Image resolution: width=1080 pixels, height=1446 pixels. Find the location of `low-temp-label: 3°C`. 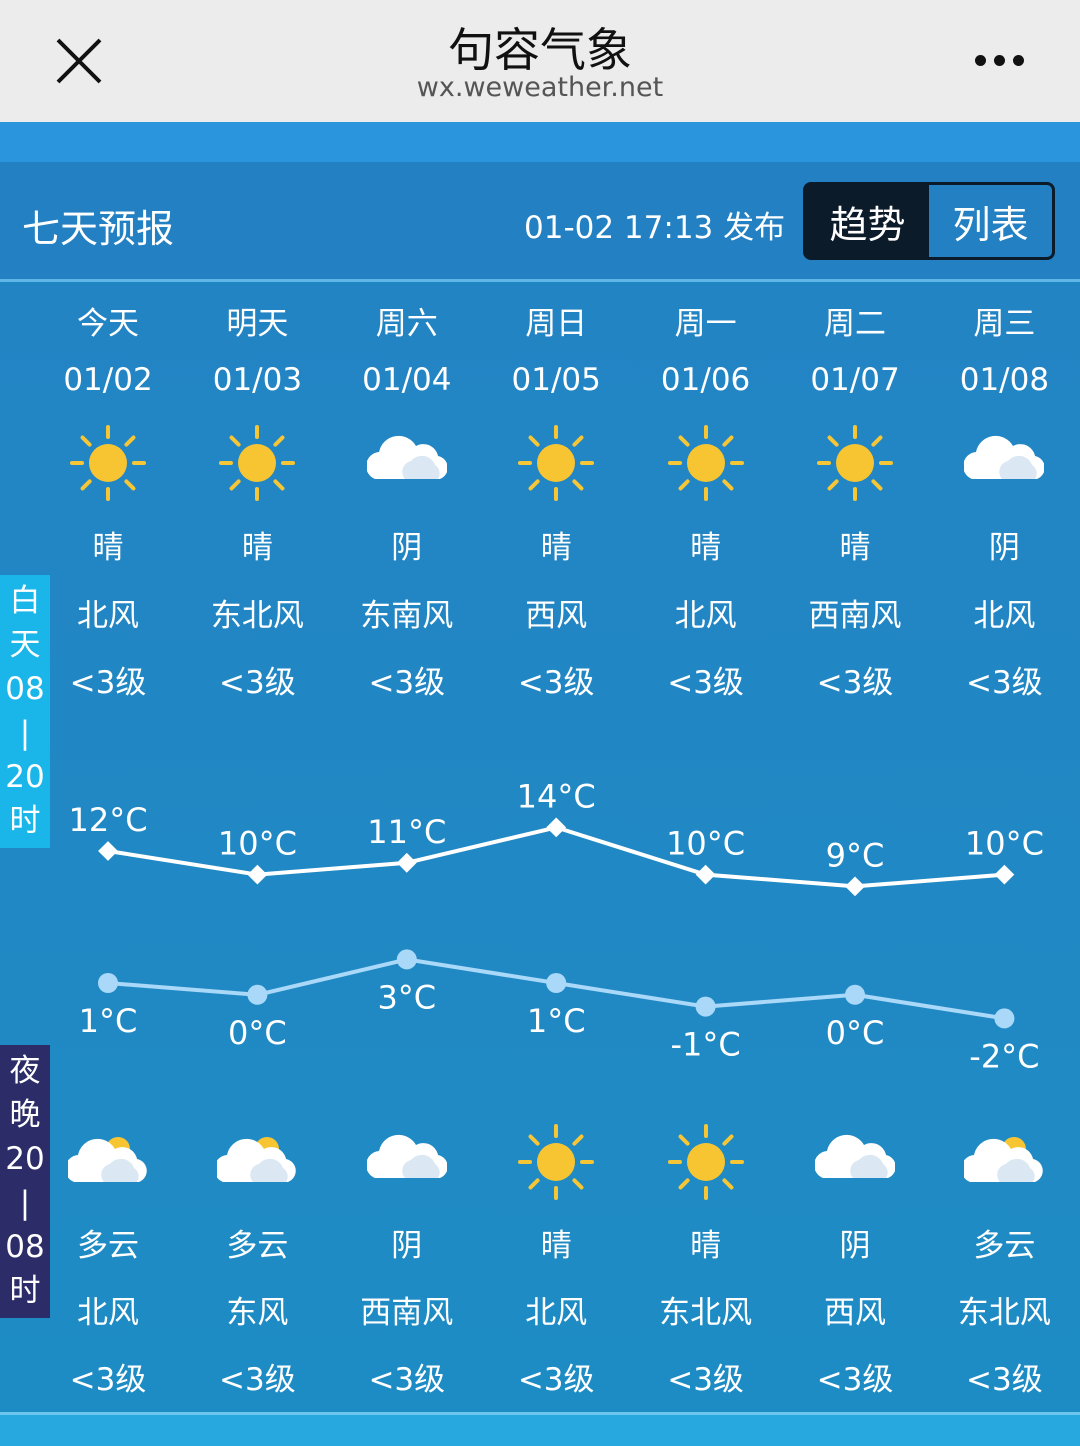

low-temp-label: 3°C is located at coordinates (406, 997).